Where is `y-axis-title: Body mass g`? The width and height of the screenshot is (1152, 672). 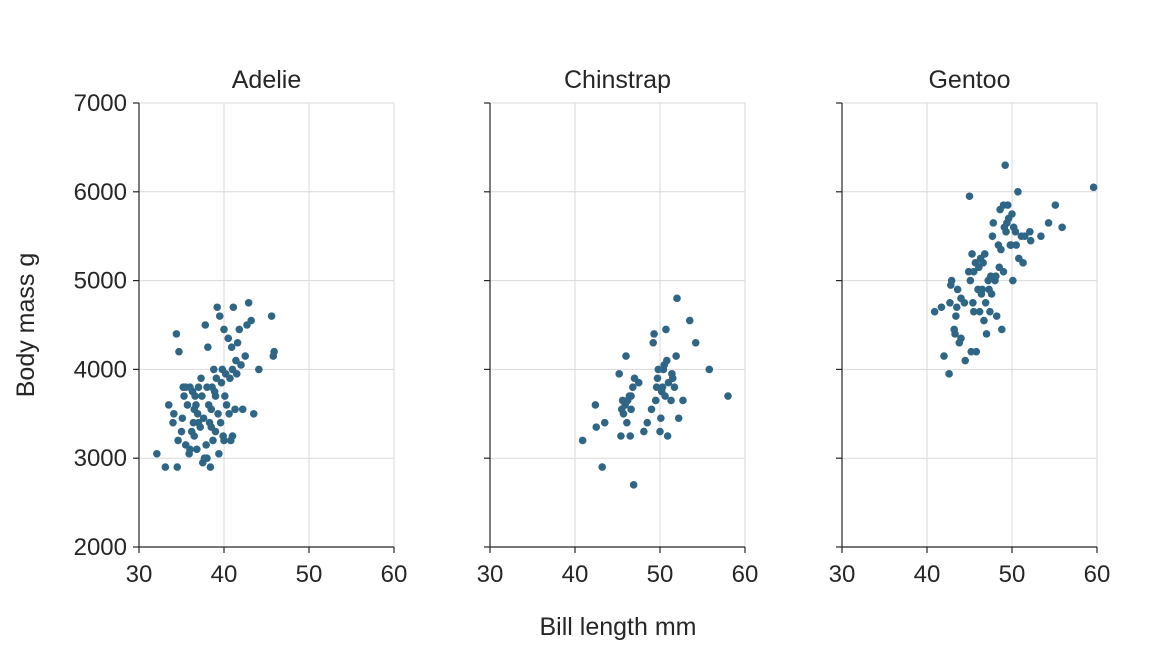 y-axis-title: Body mass g is located at coordinates (26, 325).